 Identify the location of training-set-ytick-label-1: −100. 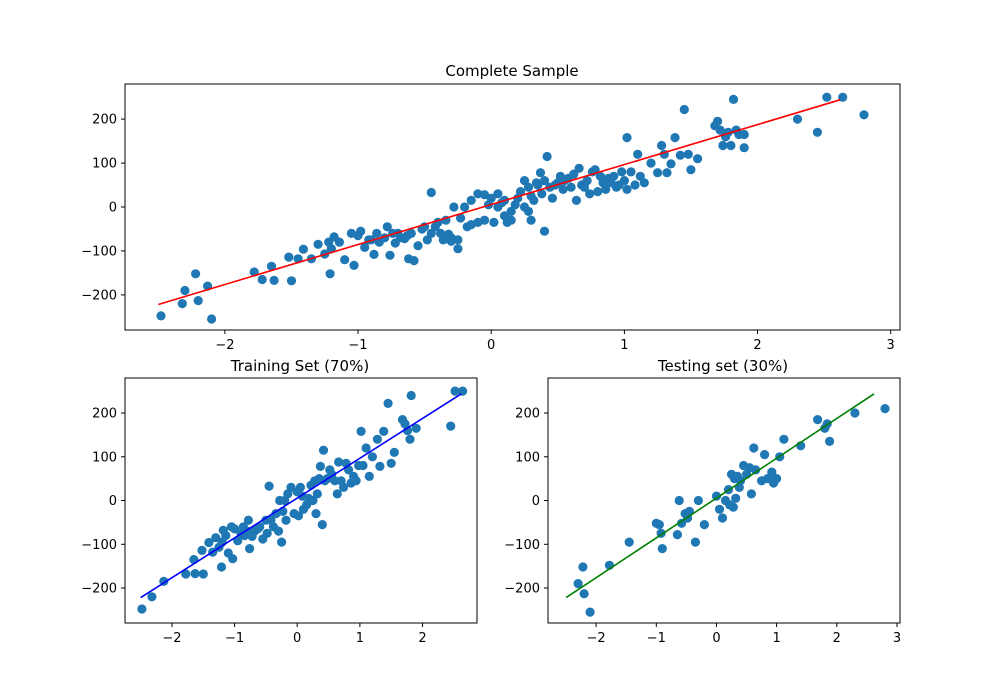
(99, 545).